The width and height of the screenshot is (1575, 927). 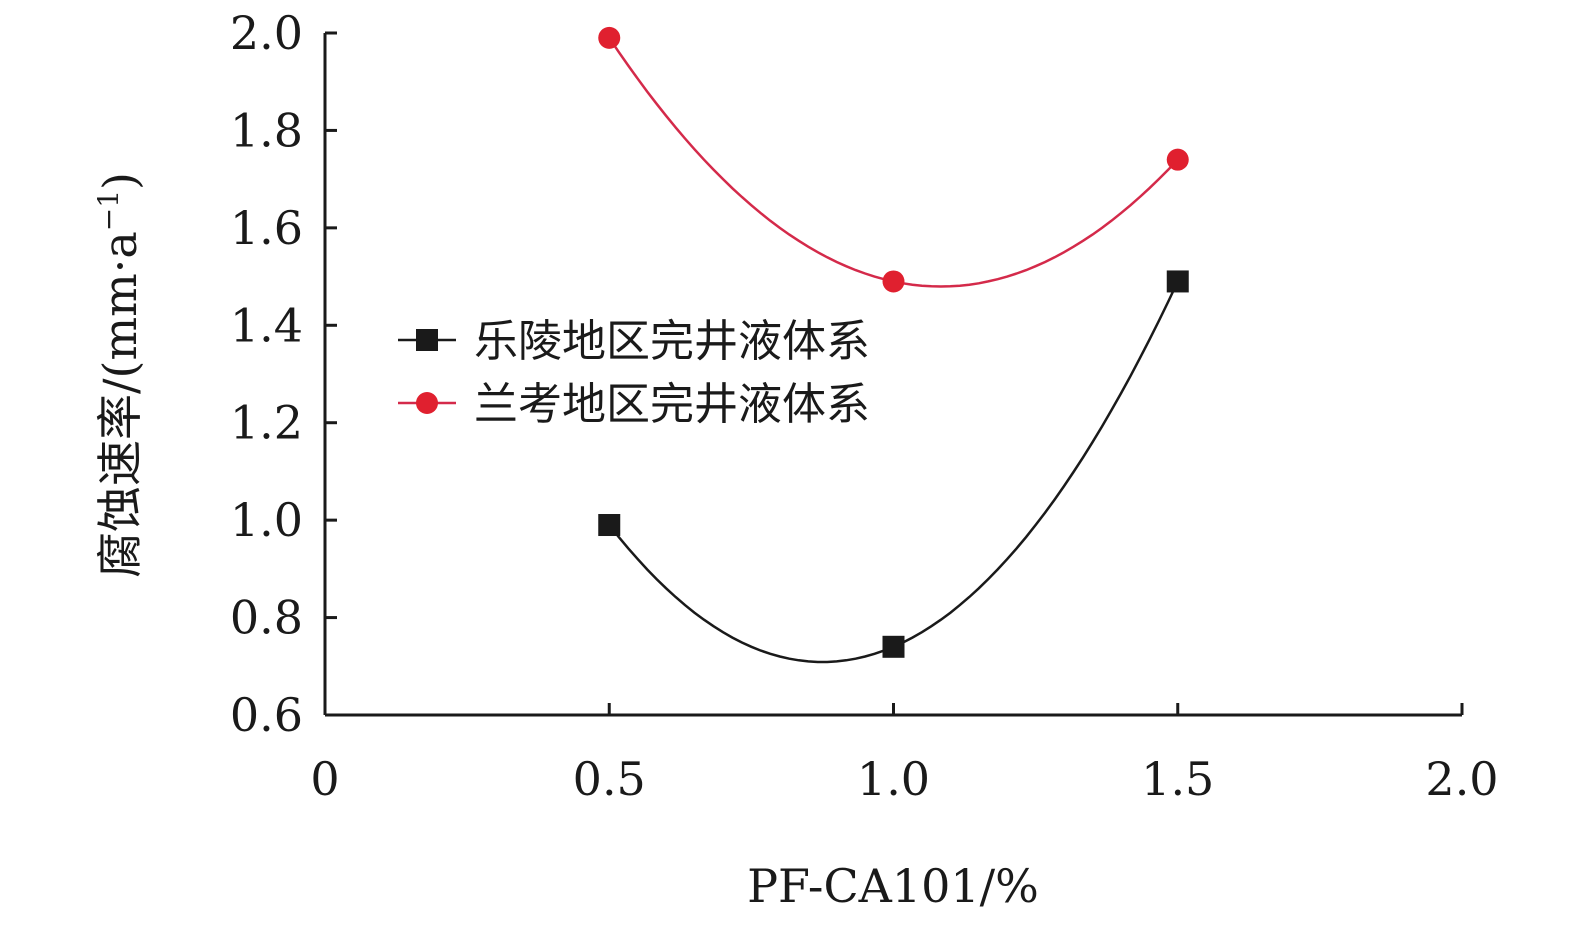 I want to click on x-tick-label: 1.0, so click(x=893, y=779).